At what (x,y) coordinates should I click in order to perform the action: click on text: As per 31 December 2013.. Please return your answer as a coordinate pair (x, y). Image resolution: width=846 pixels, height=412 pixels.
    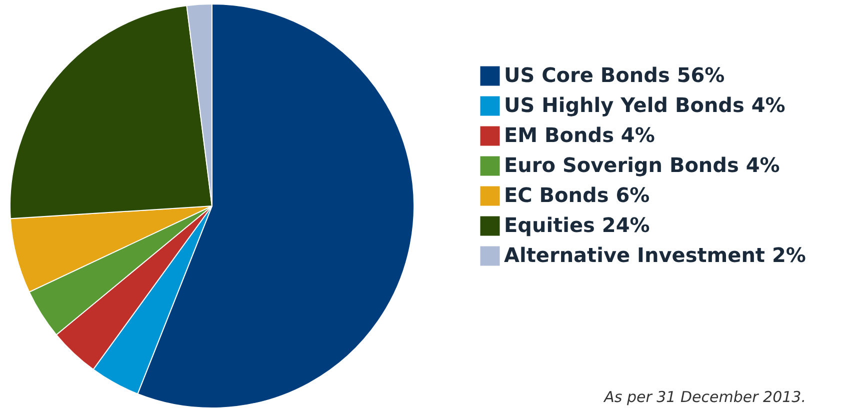
    Looking at the image, I should click on (704, 397).